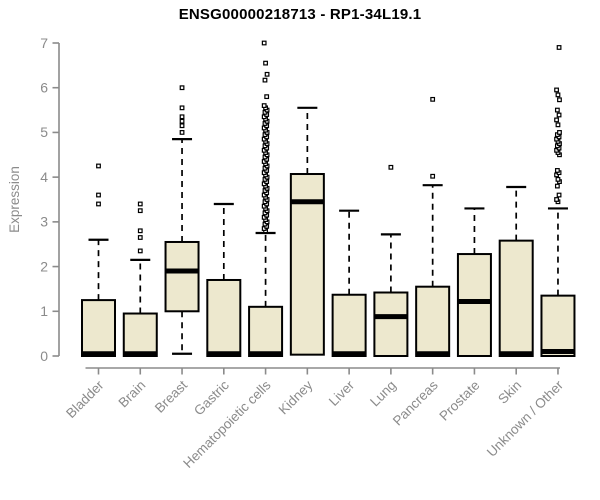  Describe the element at coordinates (44, 88) in the screenshot. I see `y-tick-label: 6` at that location.